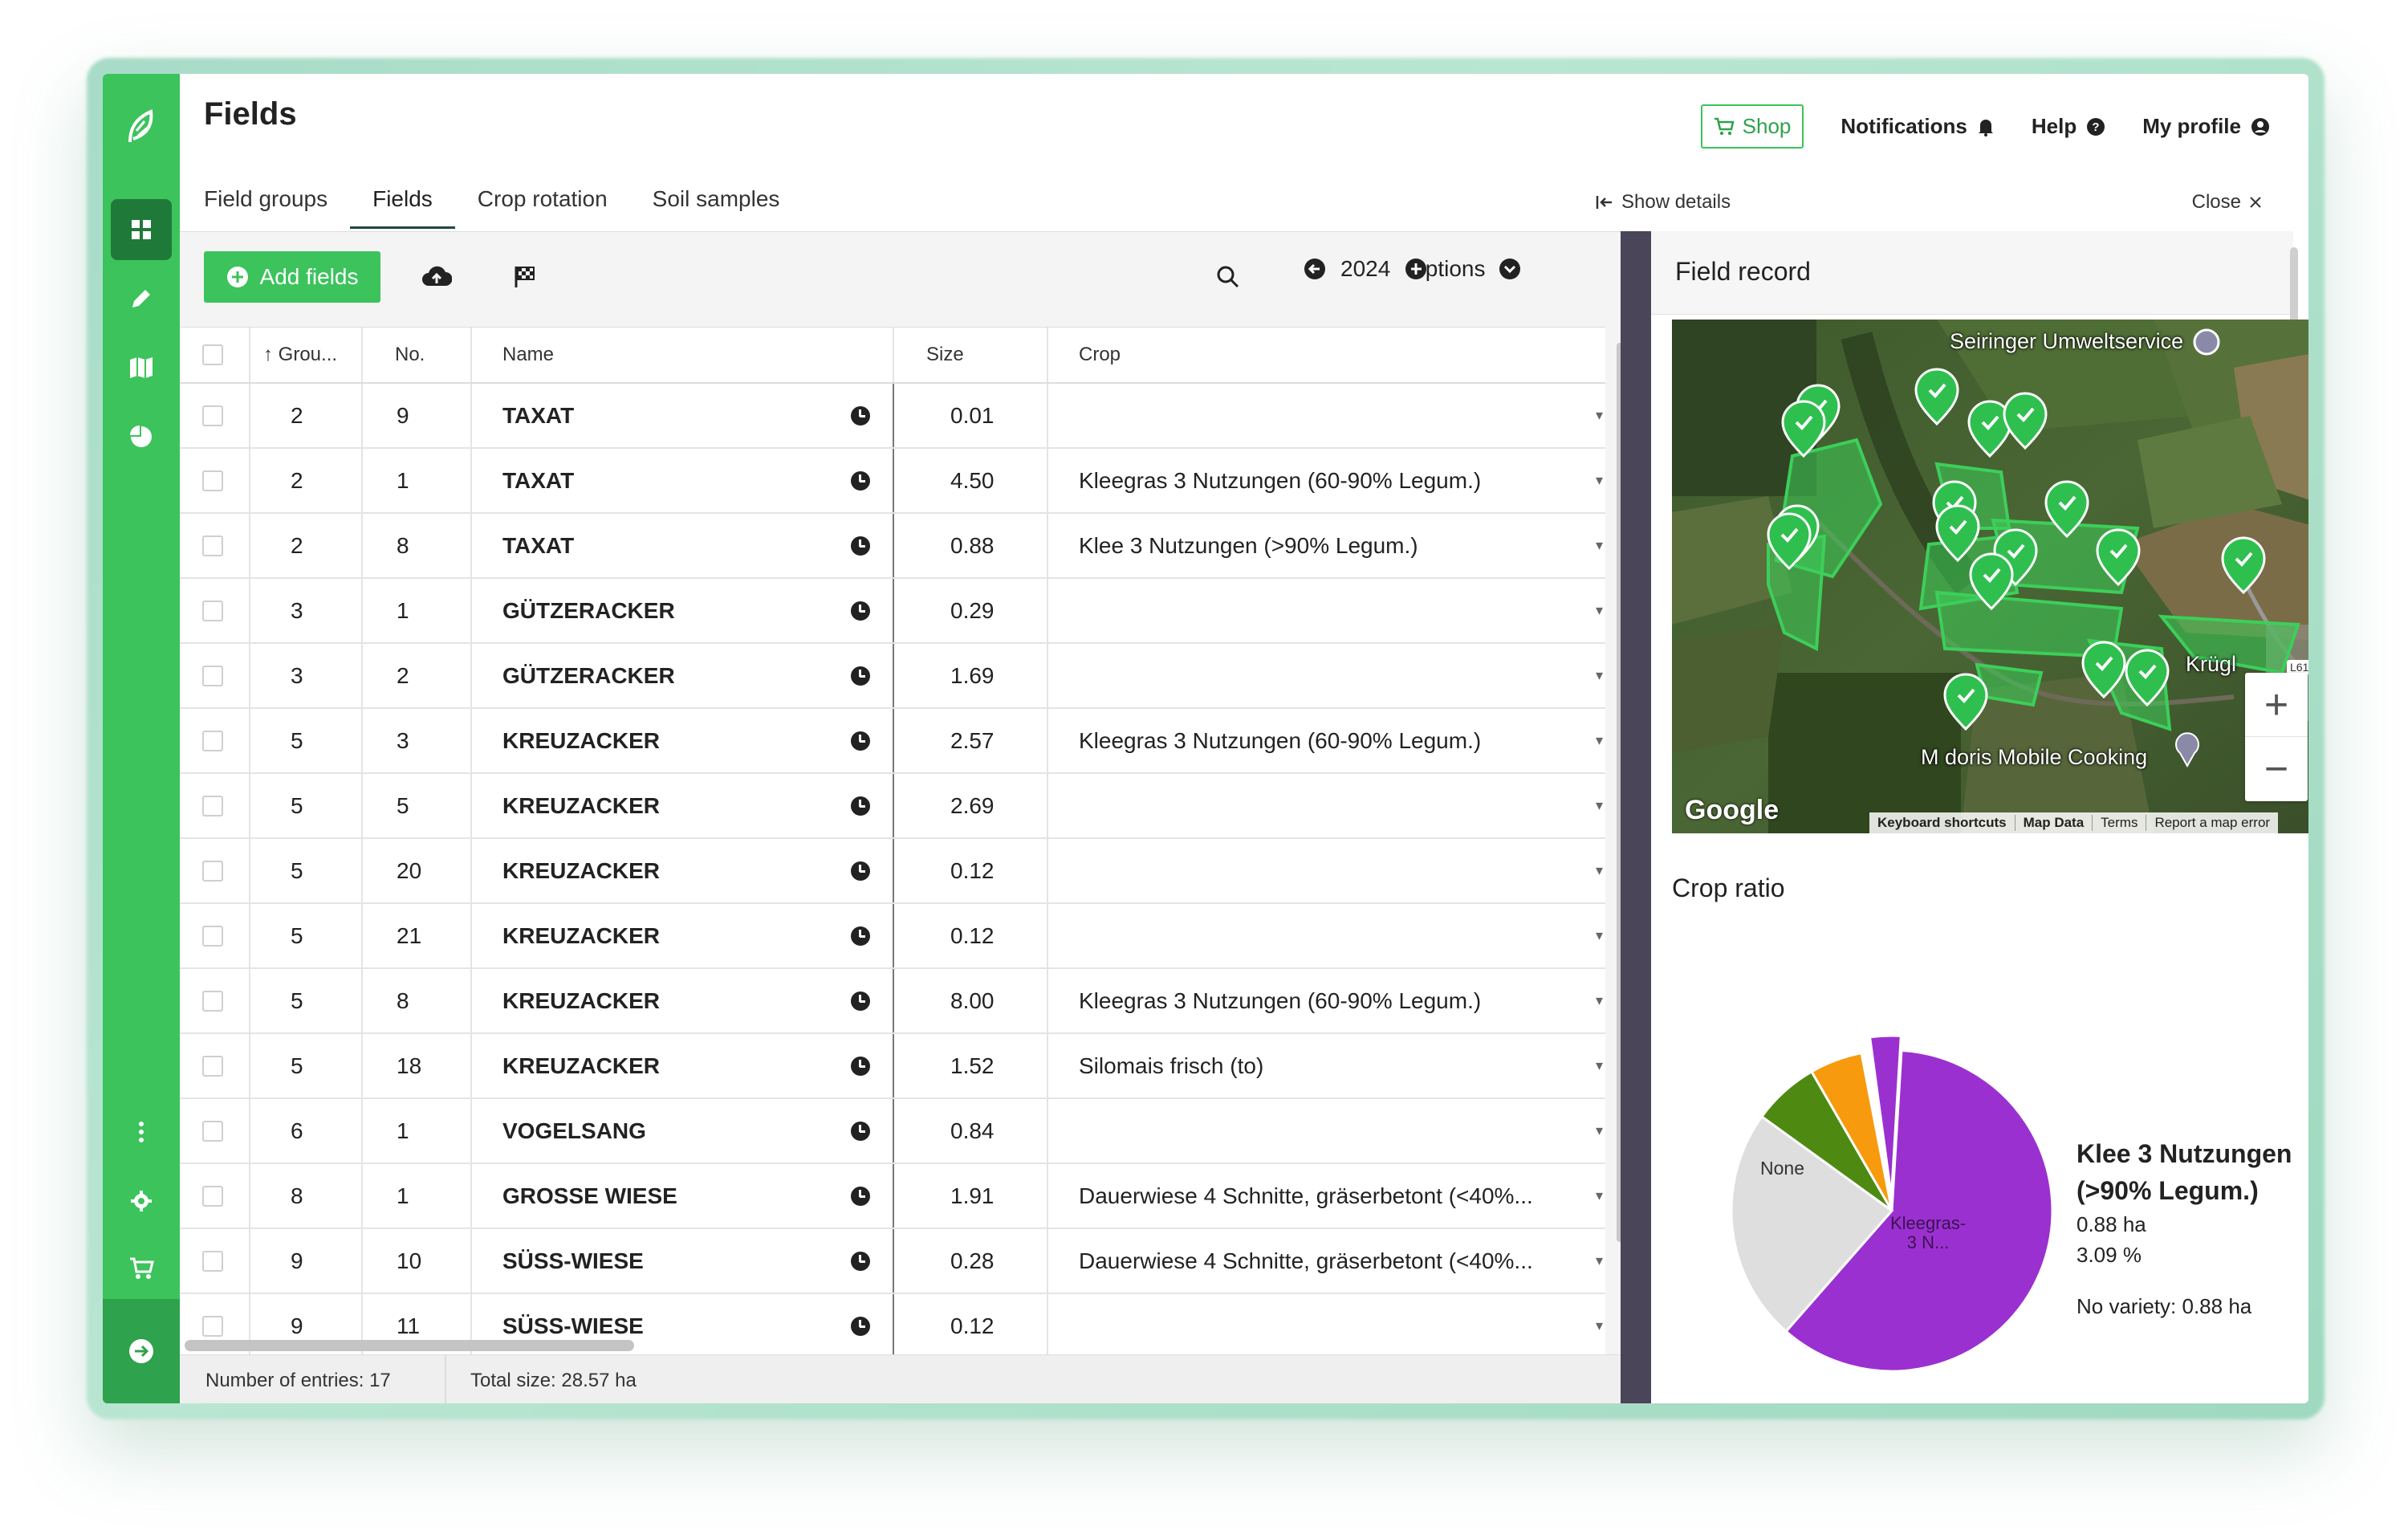 The image size is (2408, 1531). What do you see at coordinates (1228, 277) in the screenshot?
I see `search-icon` at bounding box center [1228, 277].